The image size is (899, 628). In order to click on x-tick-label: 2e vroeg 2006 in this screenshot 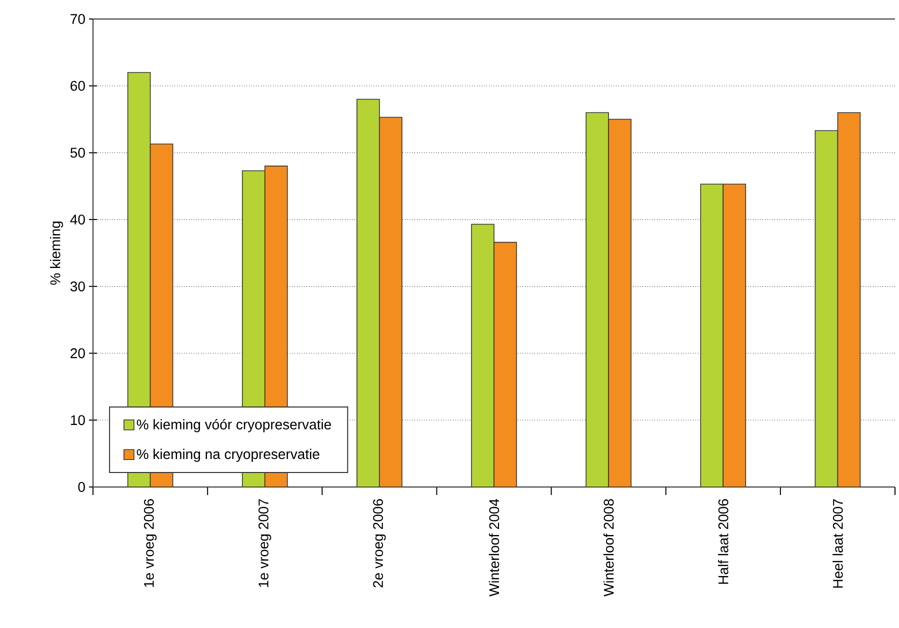, I will do `click(379, 543)`.